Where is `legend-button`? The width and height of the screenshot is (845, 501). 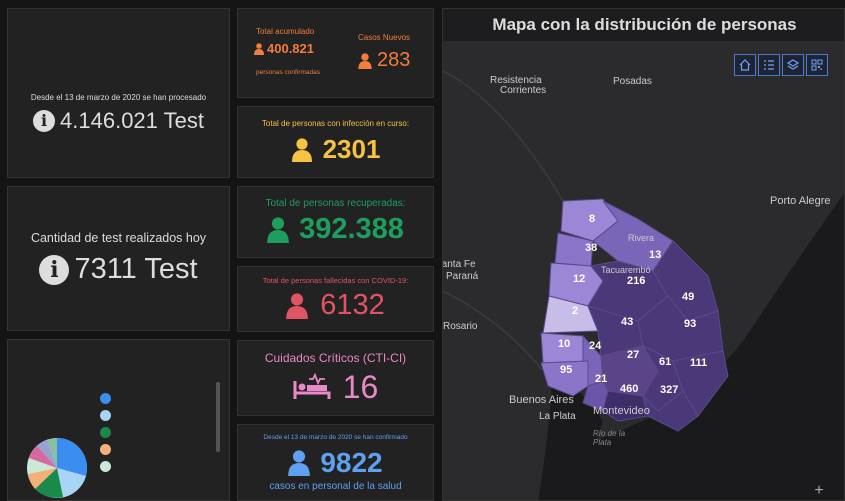 legend-button is located at coordinates (769, 65).